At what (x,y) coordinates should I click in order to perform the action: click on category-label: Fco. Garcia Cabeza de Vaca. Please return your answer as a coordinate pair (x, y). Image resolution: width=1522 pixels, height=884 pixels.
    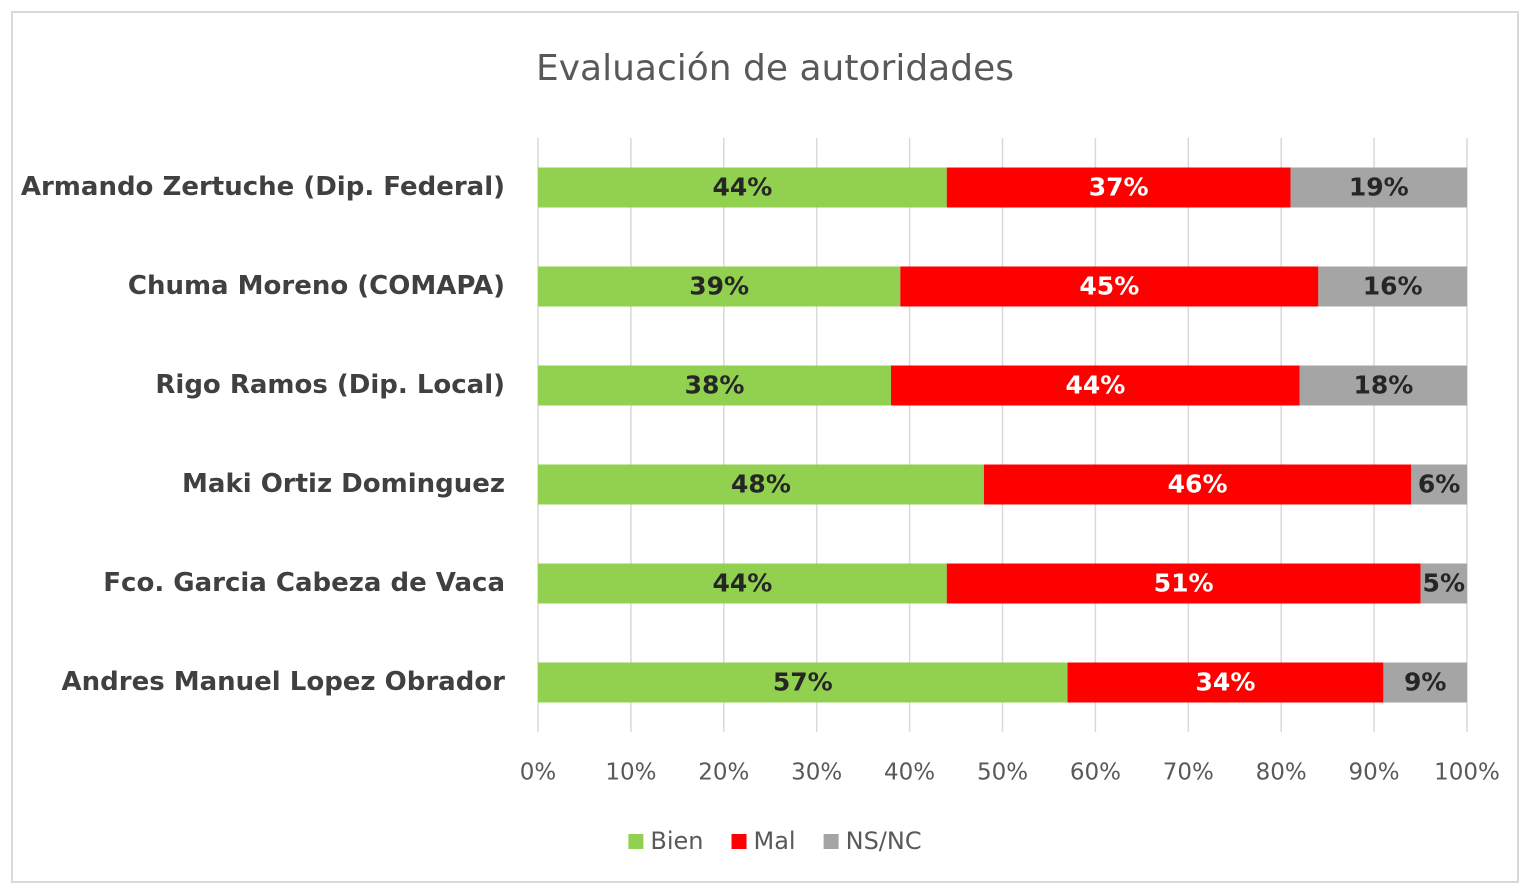
    Looking at the image, I should click on (304, 583).